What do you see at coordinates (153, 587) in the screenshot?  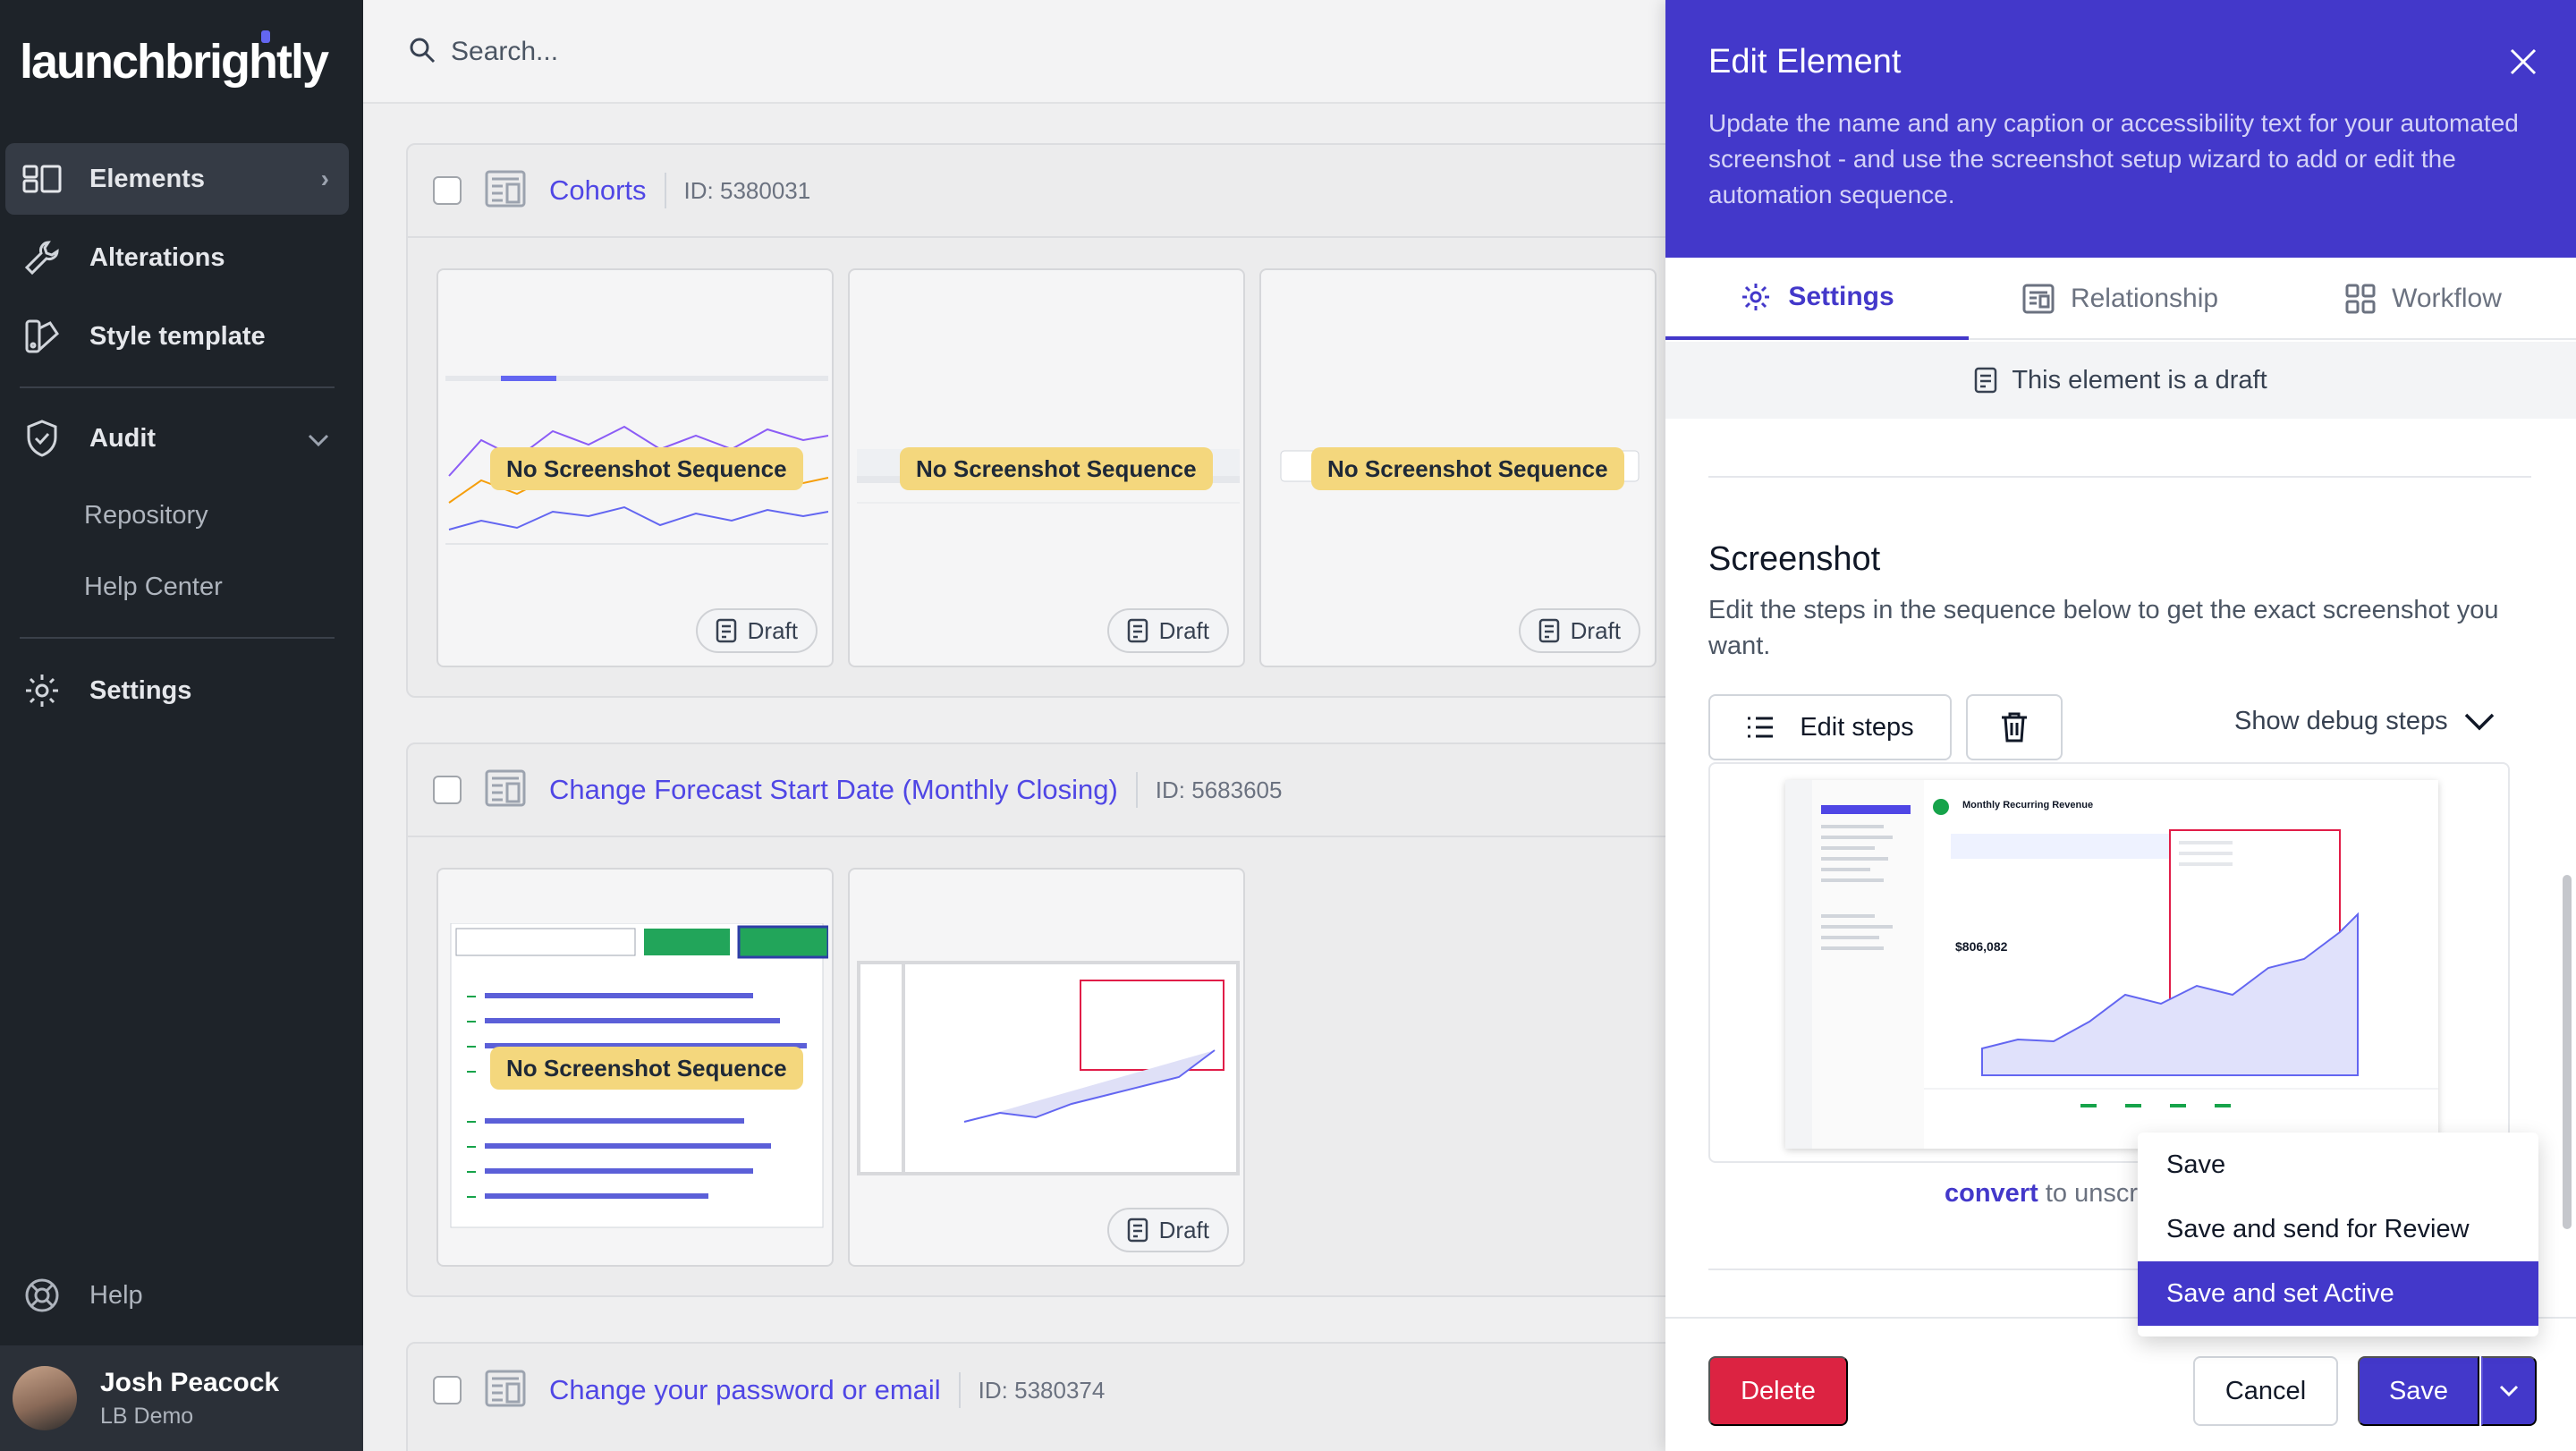 I see `sidebar-subitem-help-center: Help Center` at bounding box center [153, 587].